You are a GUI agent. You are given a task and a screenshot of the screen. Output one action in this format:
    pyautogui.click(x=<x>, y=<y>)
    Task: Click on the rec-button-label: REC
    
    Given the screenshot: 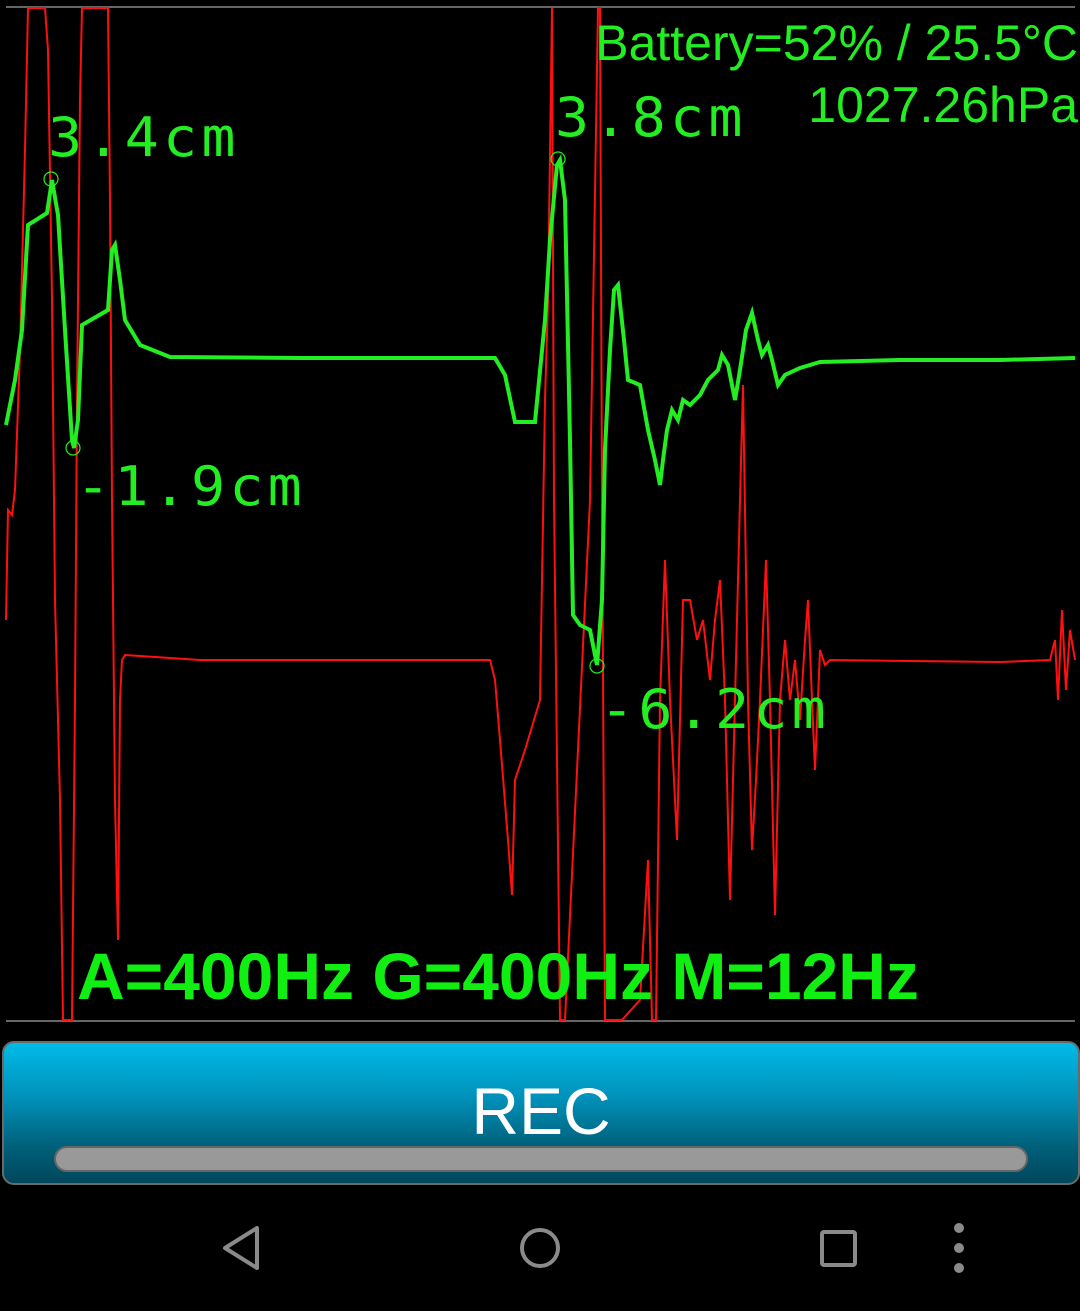 What is the action you would take?
    pyautogui.click(x=541, y=1111)
    